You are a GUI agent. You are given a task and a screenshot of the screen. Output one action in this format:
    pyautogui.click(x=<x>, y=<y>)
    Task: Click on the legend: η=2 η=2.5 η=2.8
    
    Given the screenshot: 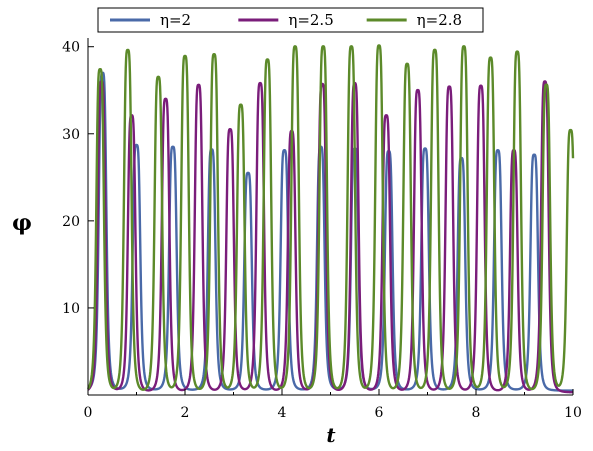 What is the action you would take?
    pyautogui.click(x=290, y=20)
    